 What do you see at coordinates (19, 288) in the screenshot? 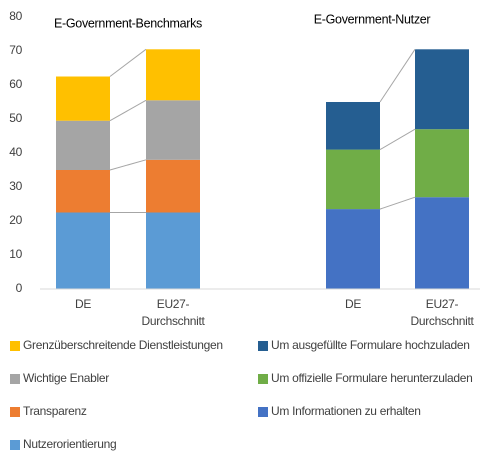
I see `y-tick-label: 0` at bounding box center [19, 288].